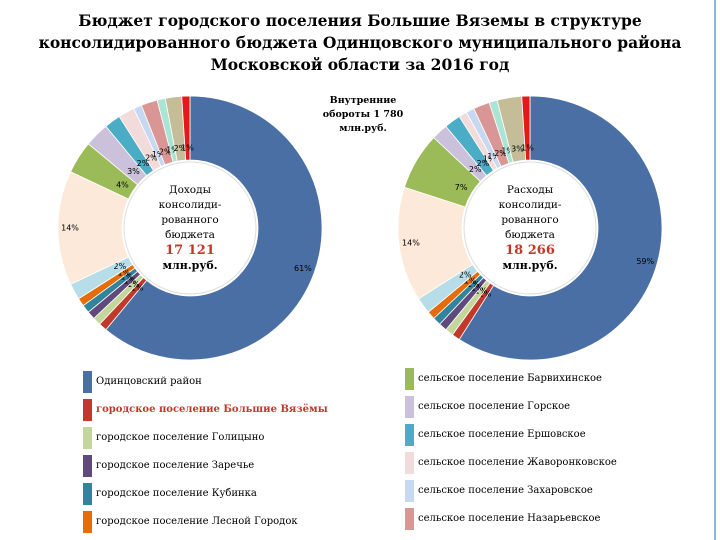  Describe the element at coordinates (517, 462) in the screenshot. I see `legend-label: сельское поселение Жаворонковское` at that location.